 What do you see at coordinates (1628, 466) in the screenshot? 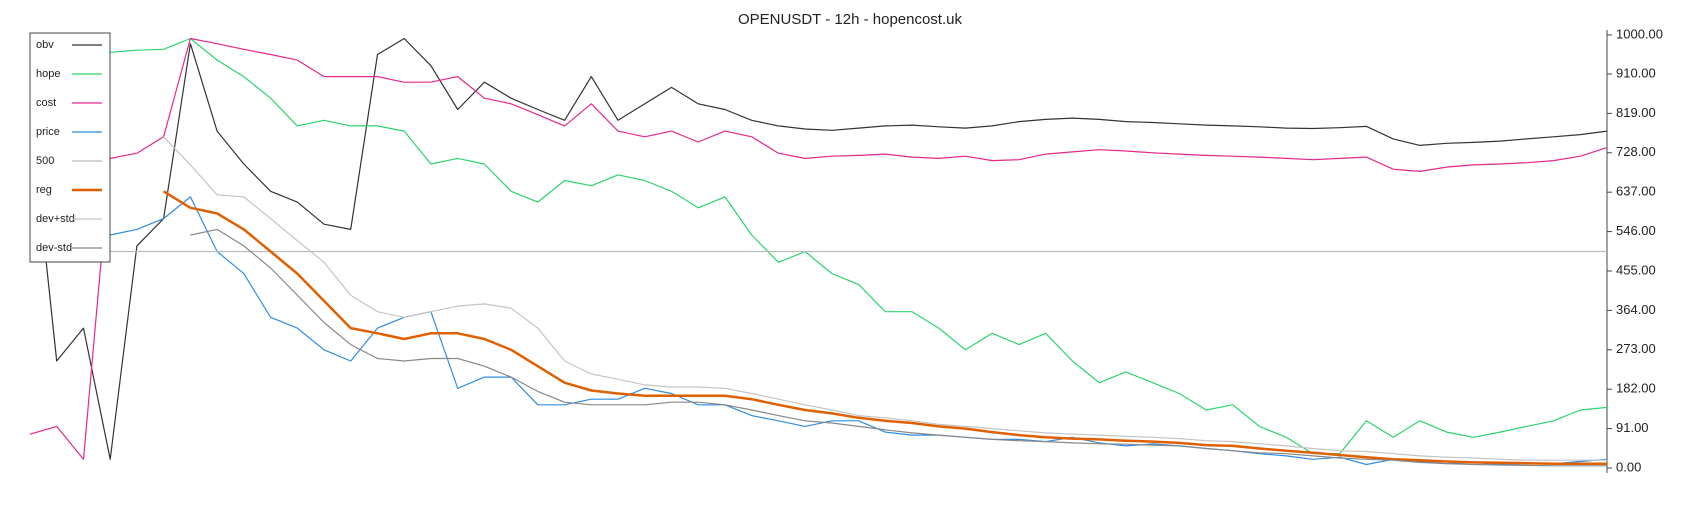
I see `y-tick-label: 0.00` at bounding box center [1628, 466].